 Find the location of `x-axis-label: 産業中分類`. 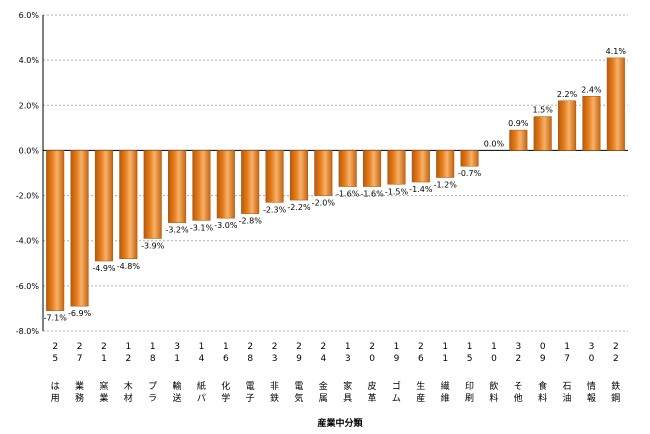

x-axis-label: 産業中分類 is located at coordinates (340, 423).